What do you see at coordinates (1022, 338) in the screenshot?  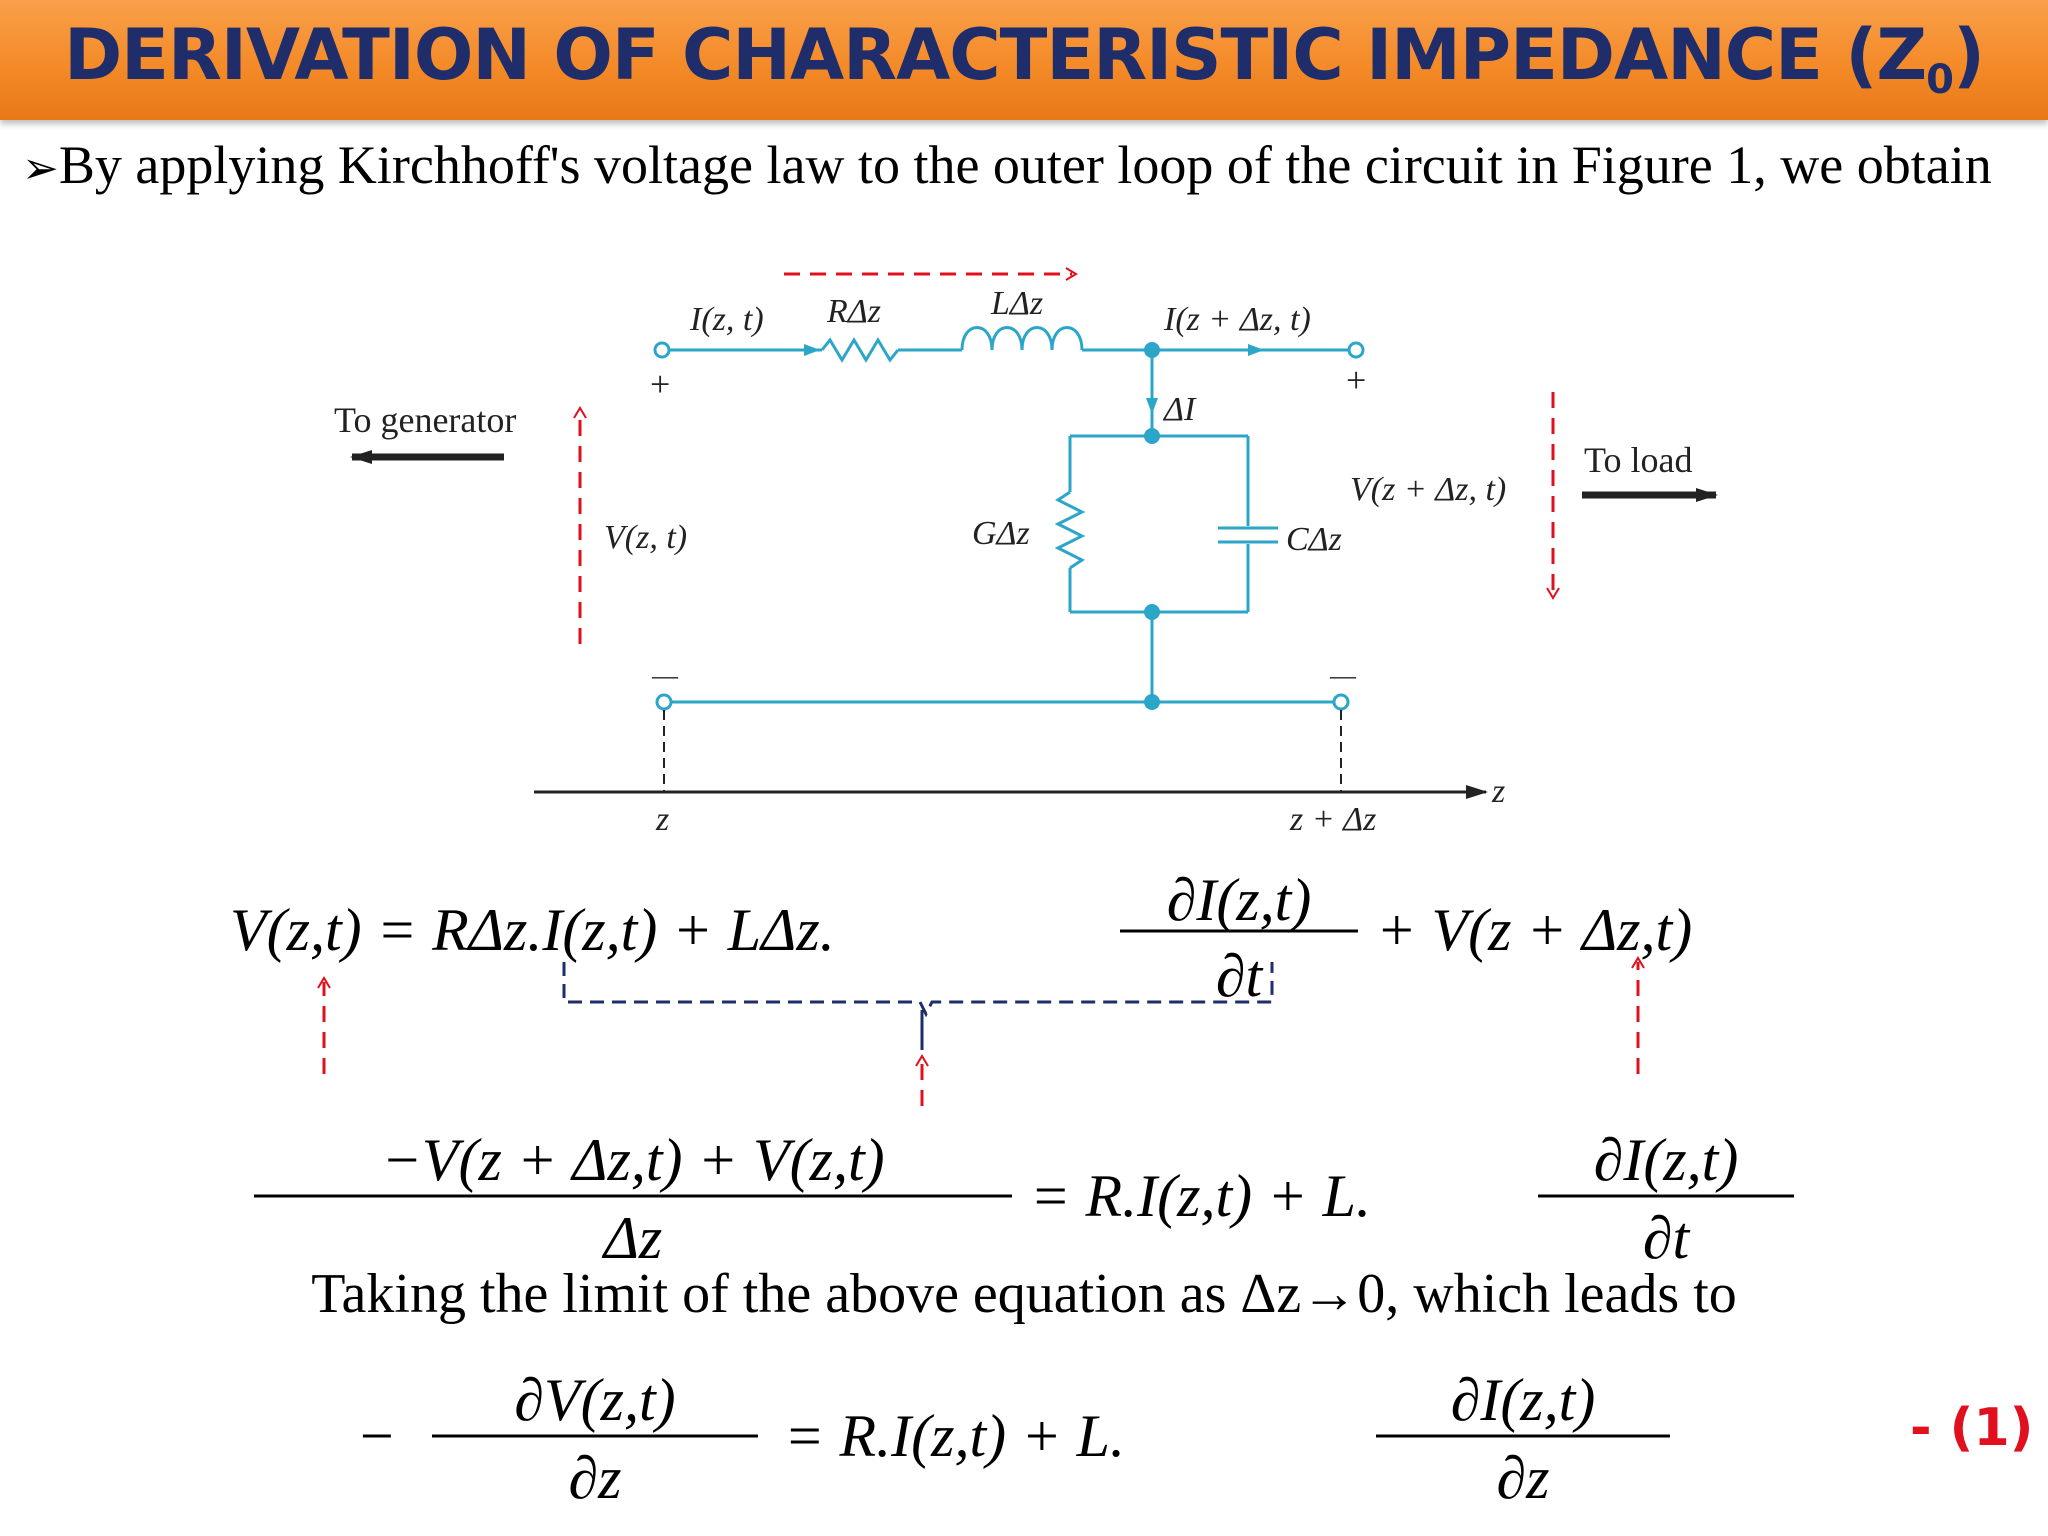 I see `inductor-l` at bounding box center [1022, 338].